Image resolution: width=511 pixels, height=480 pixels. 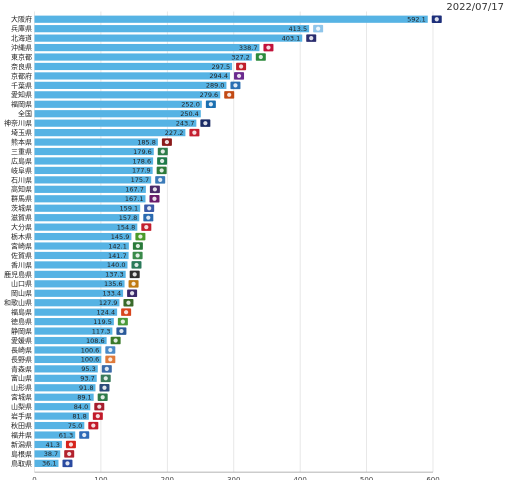 What do you see at coordinates (21, 434) in the screenshot?
I see `category-label: 福井県` at bounding box center [21, 434].